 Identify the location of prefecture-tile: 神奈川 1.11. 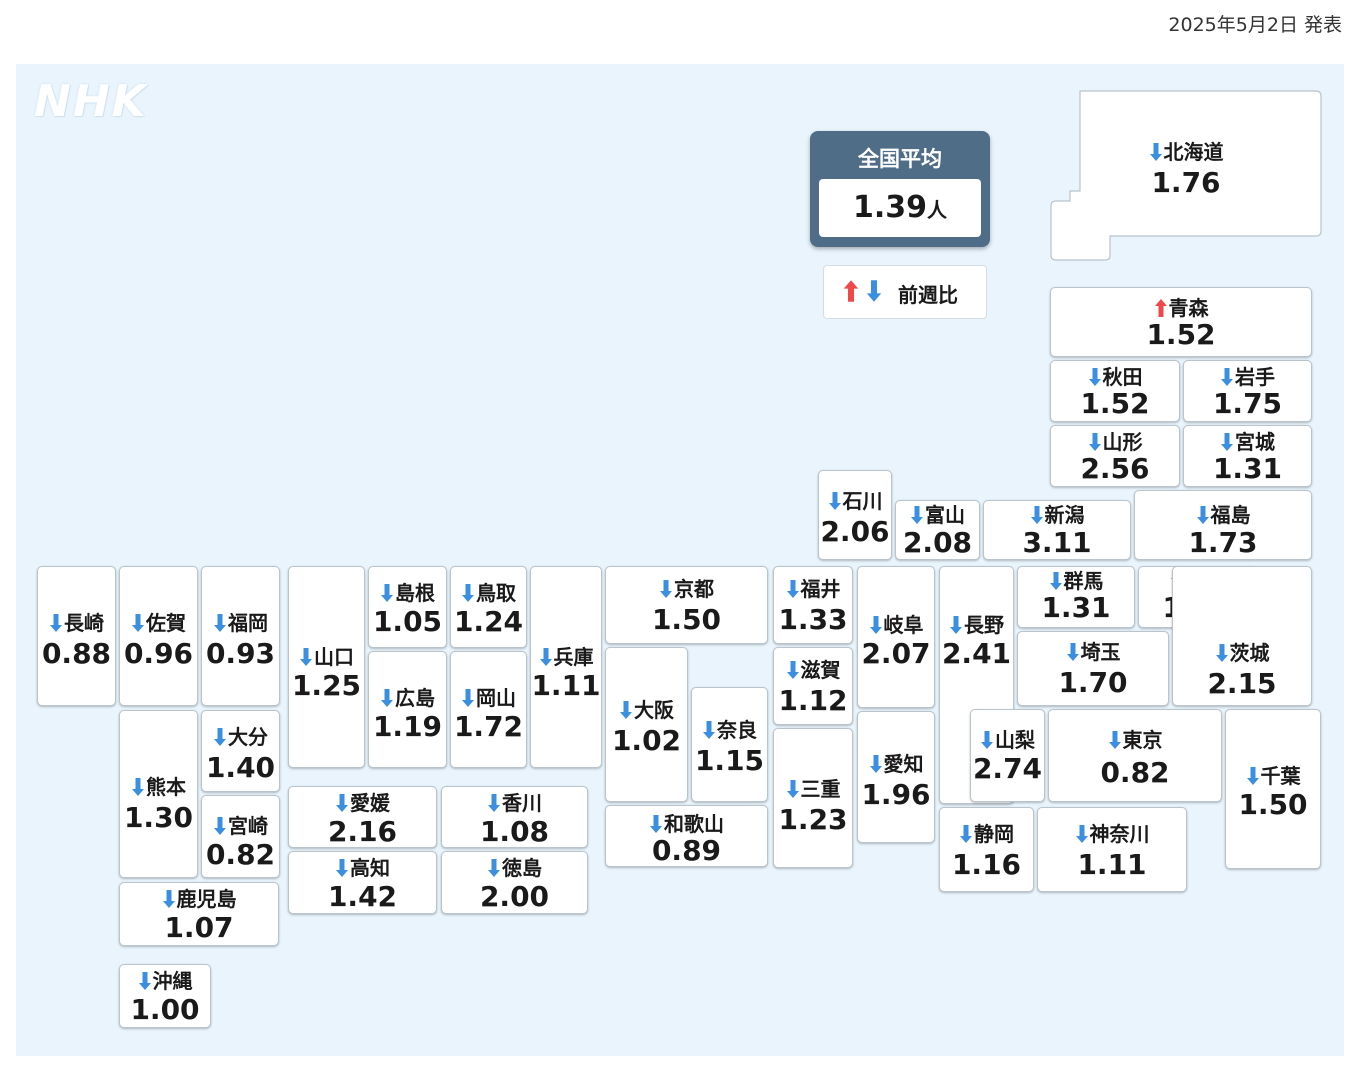
(1112, 849).